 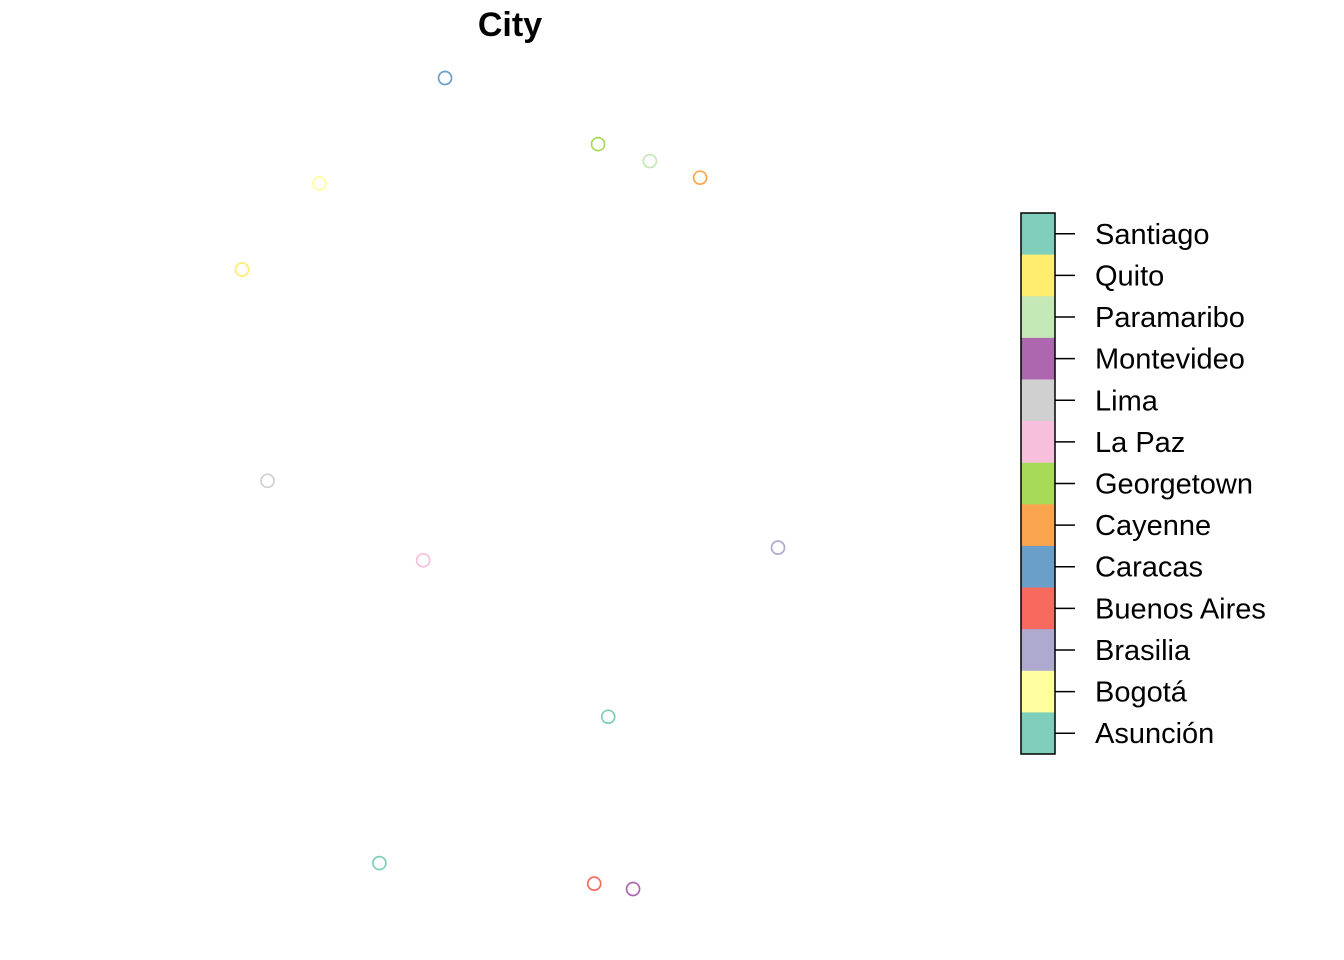 I want to click on point-buenos-aires, so click(x=594, y=883).